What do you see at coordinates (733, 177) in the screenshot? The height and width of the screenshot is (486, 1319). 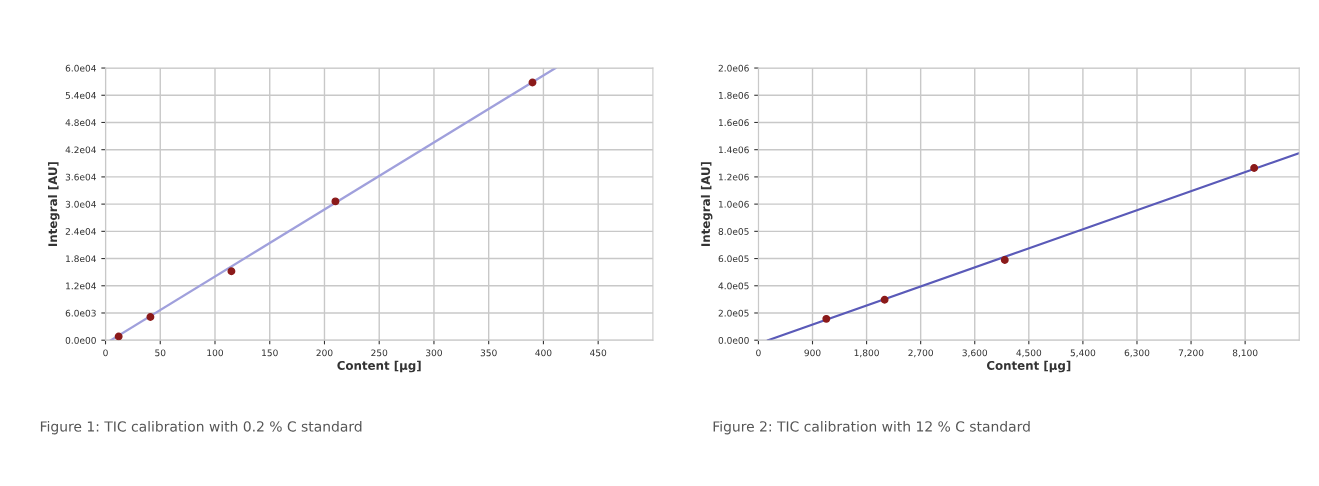 I see `y-tick-label: 1.2e06` at bounding box center [733, 177].